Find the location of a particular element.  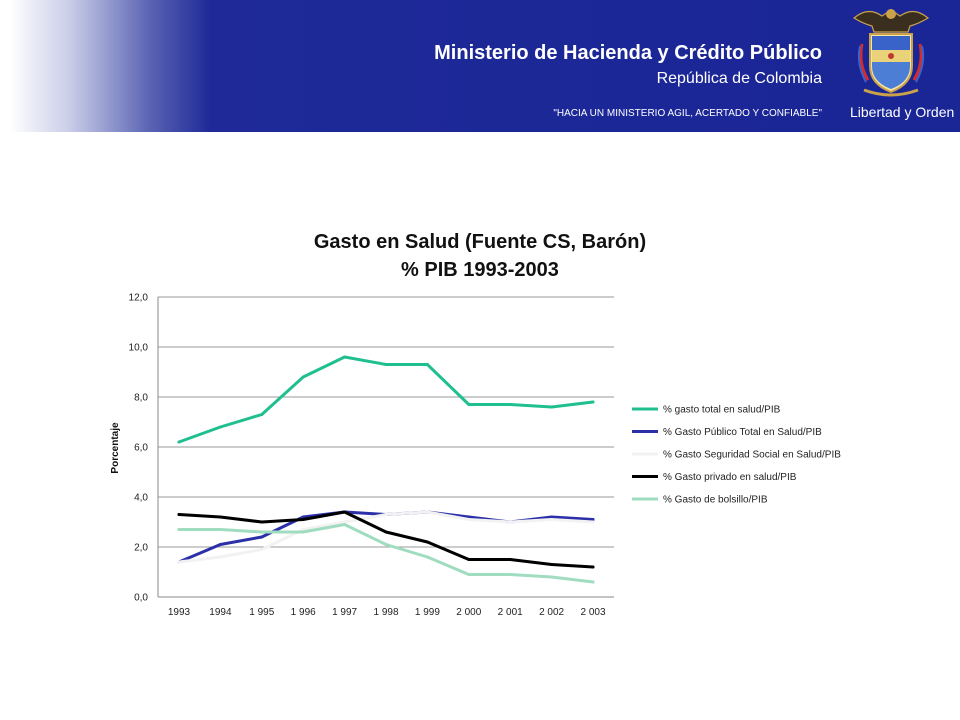

x-tick-label: 1 998 is located at coordinates (385, 612).